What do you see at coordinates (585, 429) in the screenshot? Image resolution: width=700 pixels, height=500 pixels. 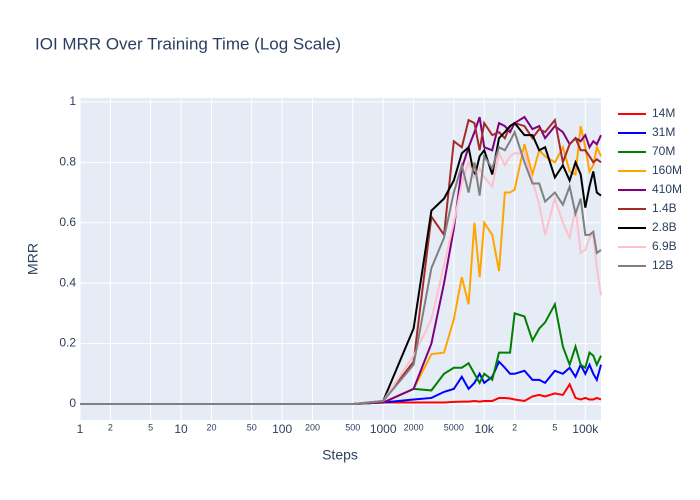 I see `x-tick-label: 100k` at bounding box center [585, 429].